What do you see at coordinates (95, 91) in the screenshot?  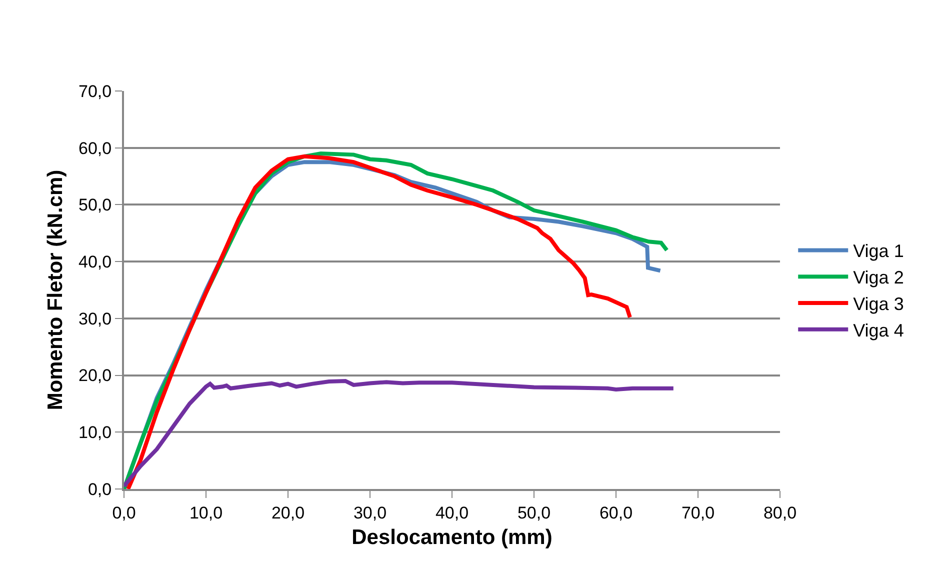 I see `y-tick-label: 70,0` at bounding box center [95, 91].